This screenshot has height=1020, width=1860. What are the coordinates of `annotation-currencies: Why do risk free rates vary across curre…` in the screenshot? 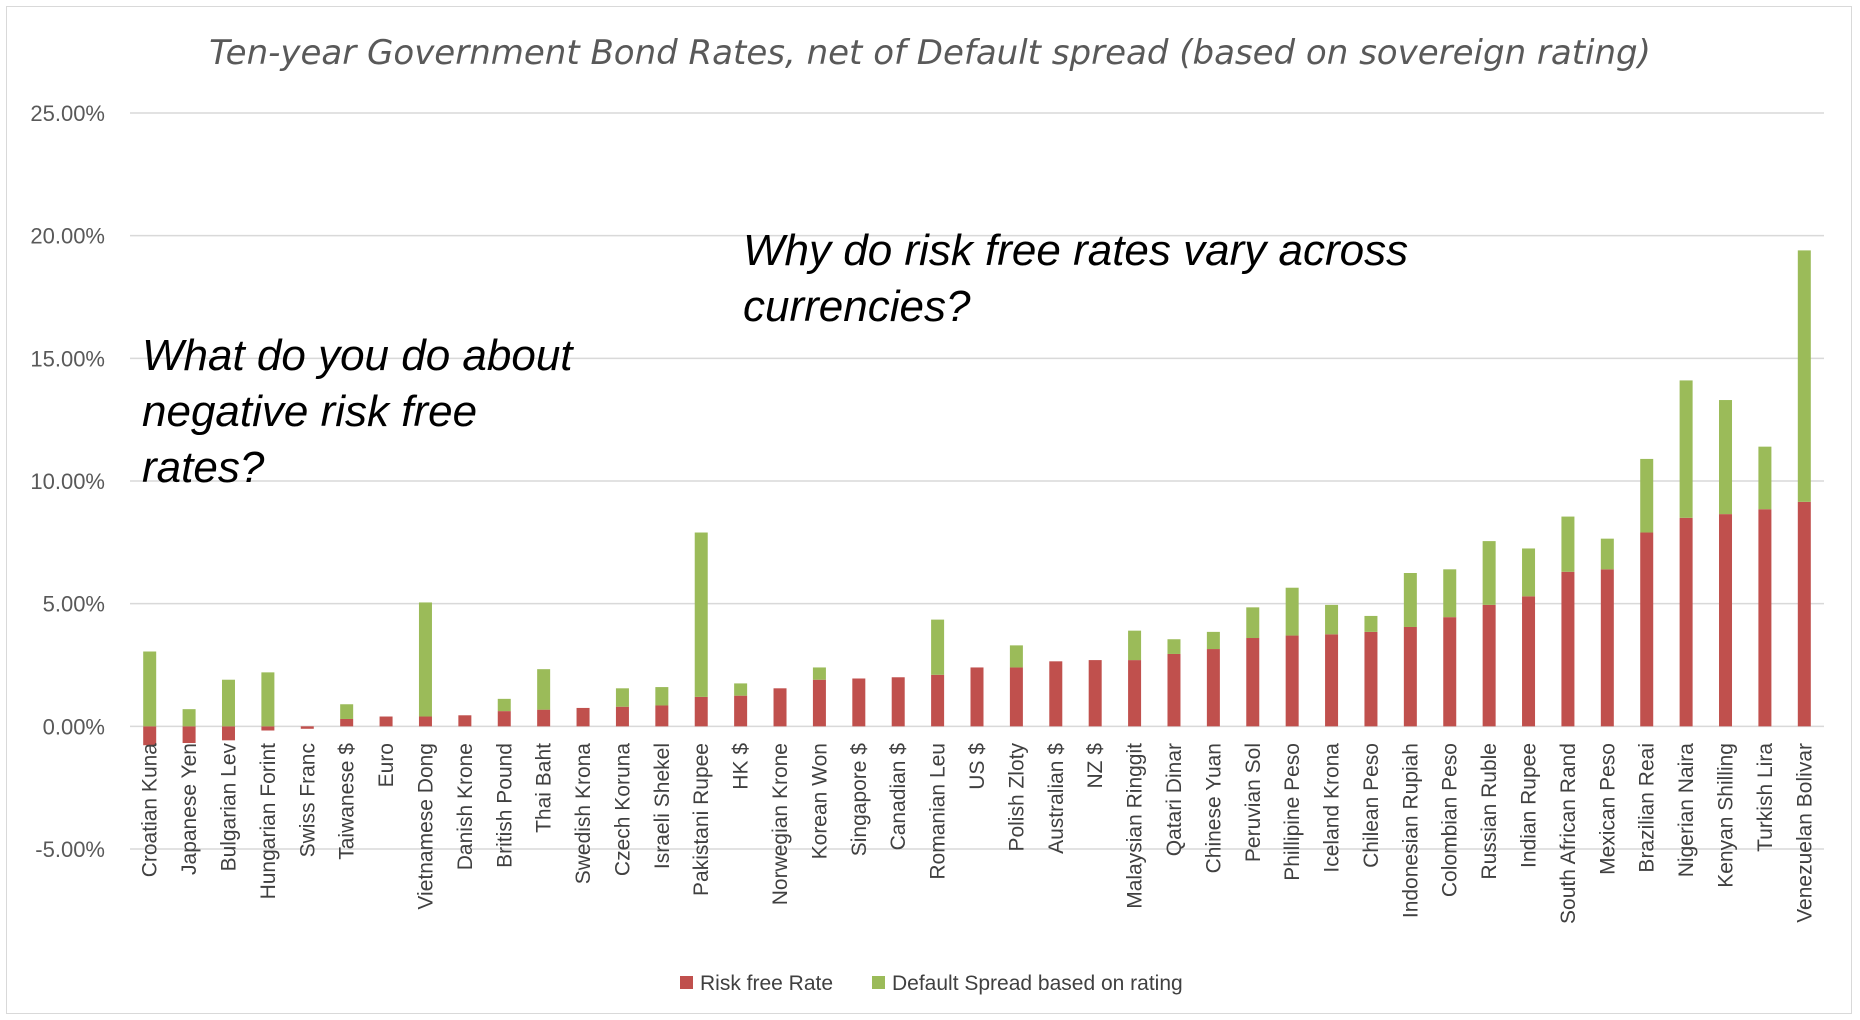 It's located at (1081, 278).